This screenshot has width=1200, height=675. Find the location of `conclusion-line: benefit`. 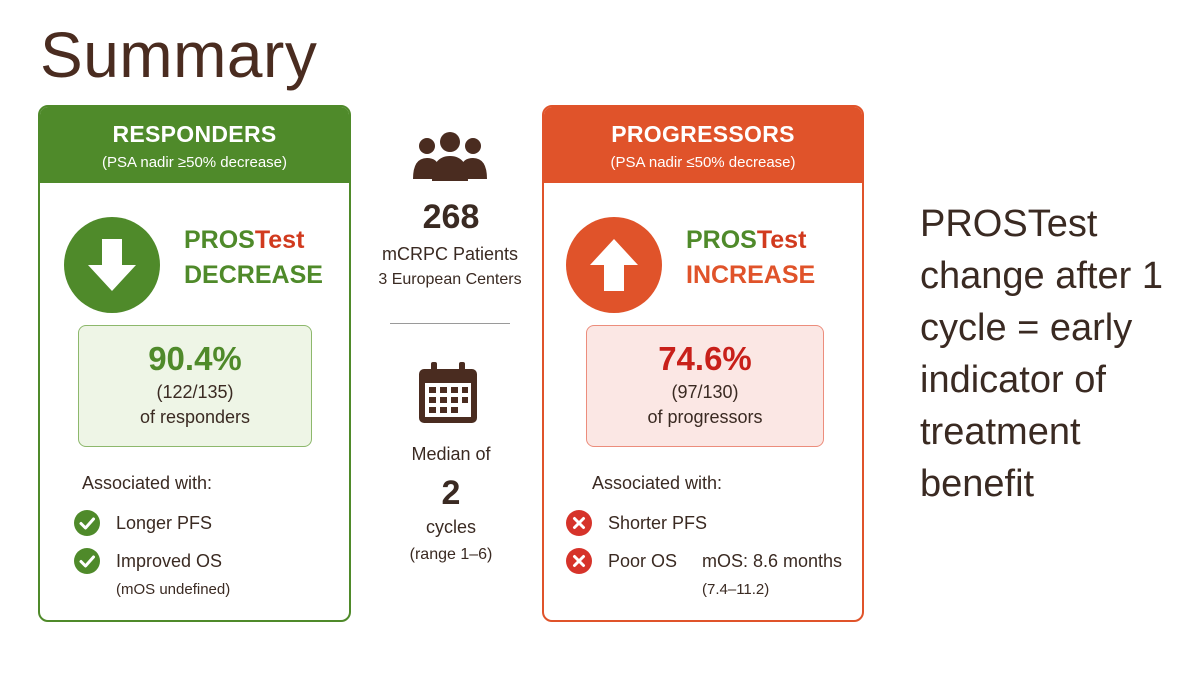

conclusion-line: benefit is located at coordinates (977, 484).